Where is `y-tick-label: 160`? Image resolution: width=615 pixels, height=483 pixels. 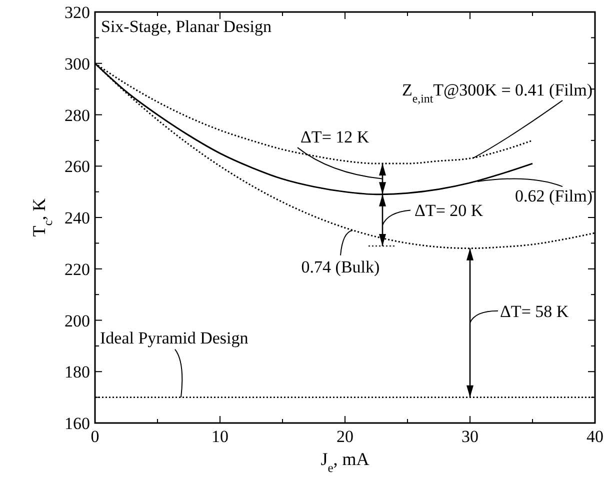 y-tick-label: 160 is located at coordinates (77, 423).